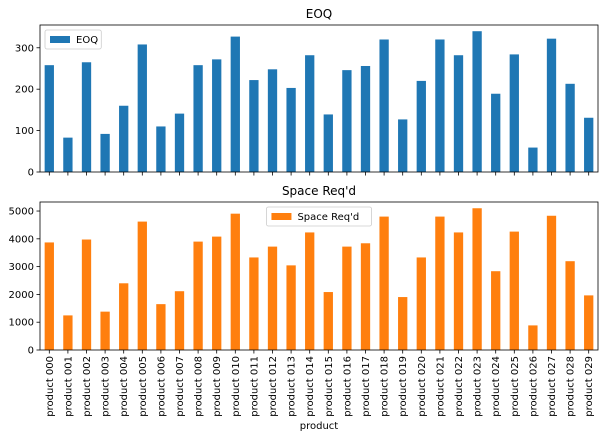 This screenshot has height=438, width=604. What do you see at coordinates (310, 386) in the screenshot?
I see `x-tick-label: product 014` at bounding box center [310, 386].